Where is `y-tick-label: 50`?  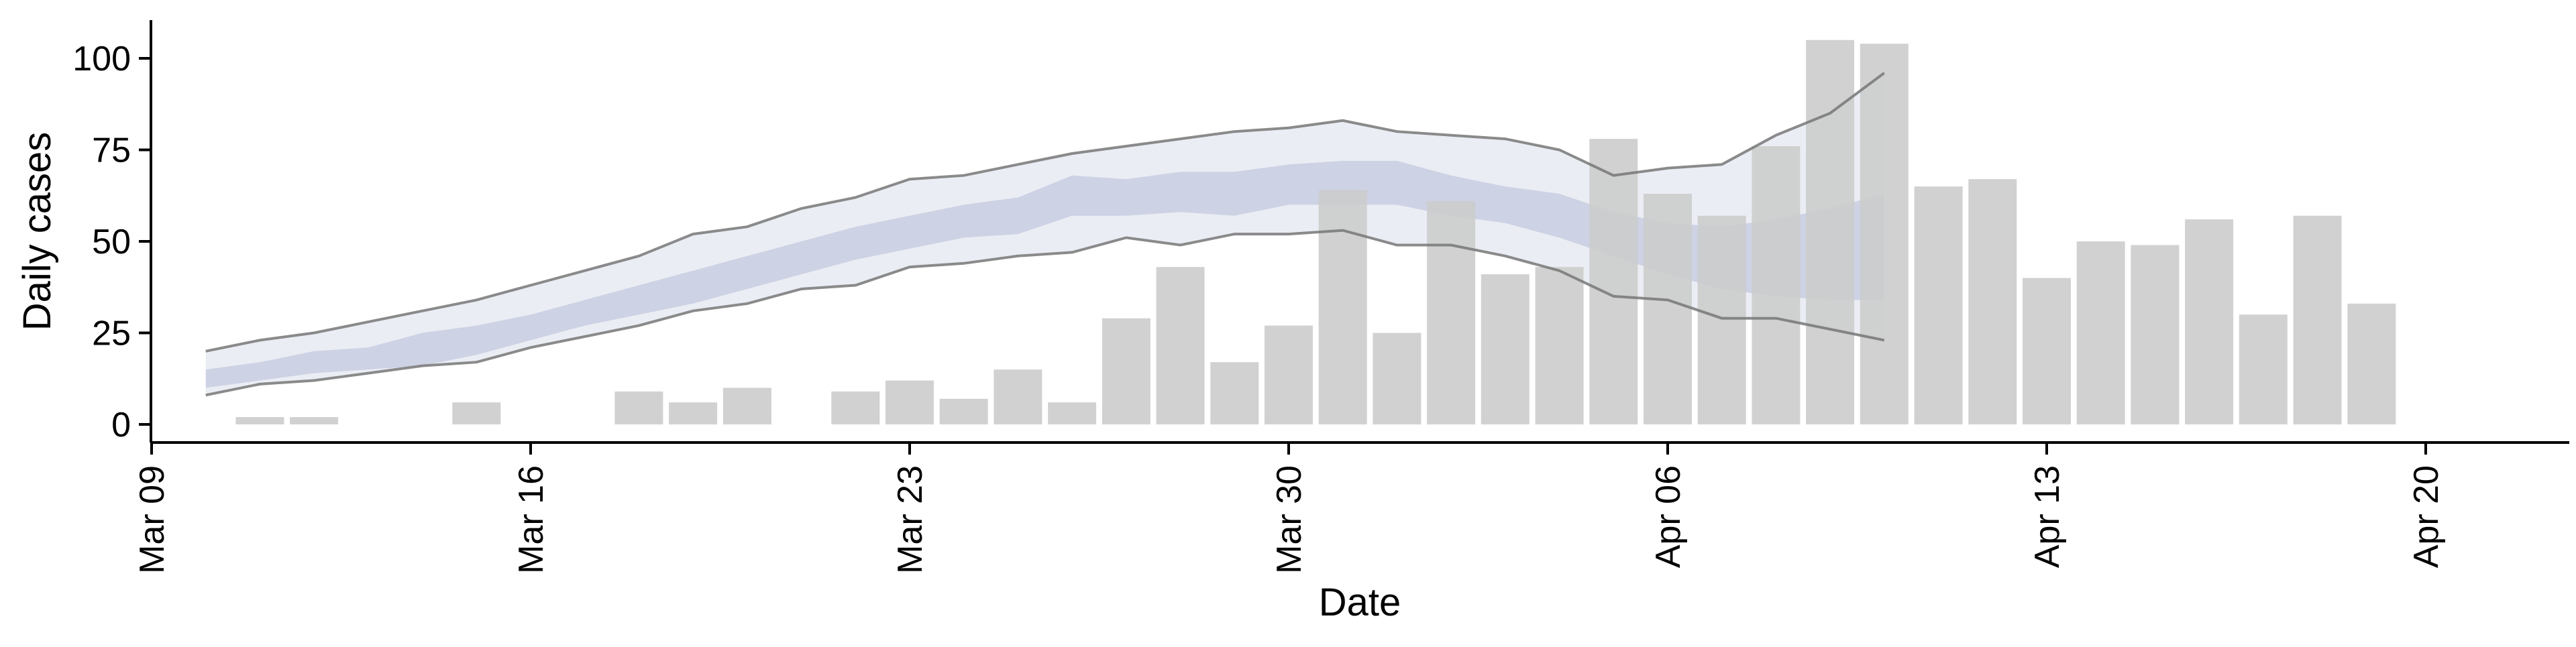
y-tick-label: 50 is located at coordinates (111, 242).